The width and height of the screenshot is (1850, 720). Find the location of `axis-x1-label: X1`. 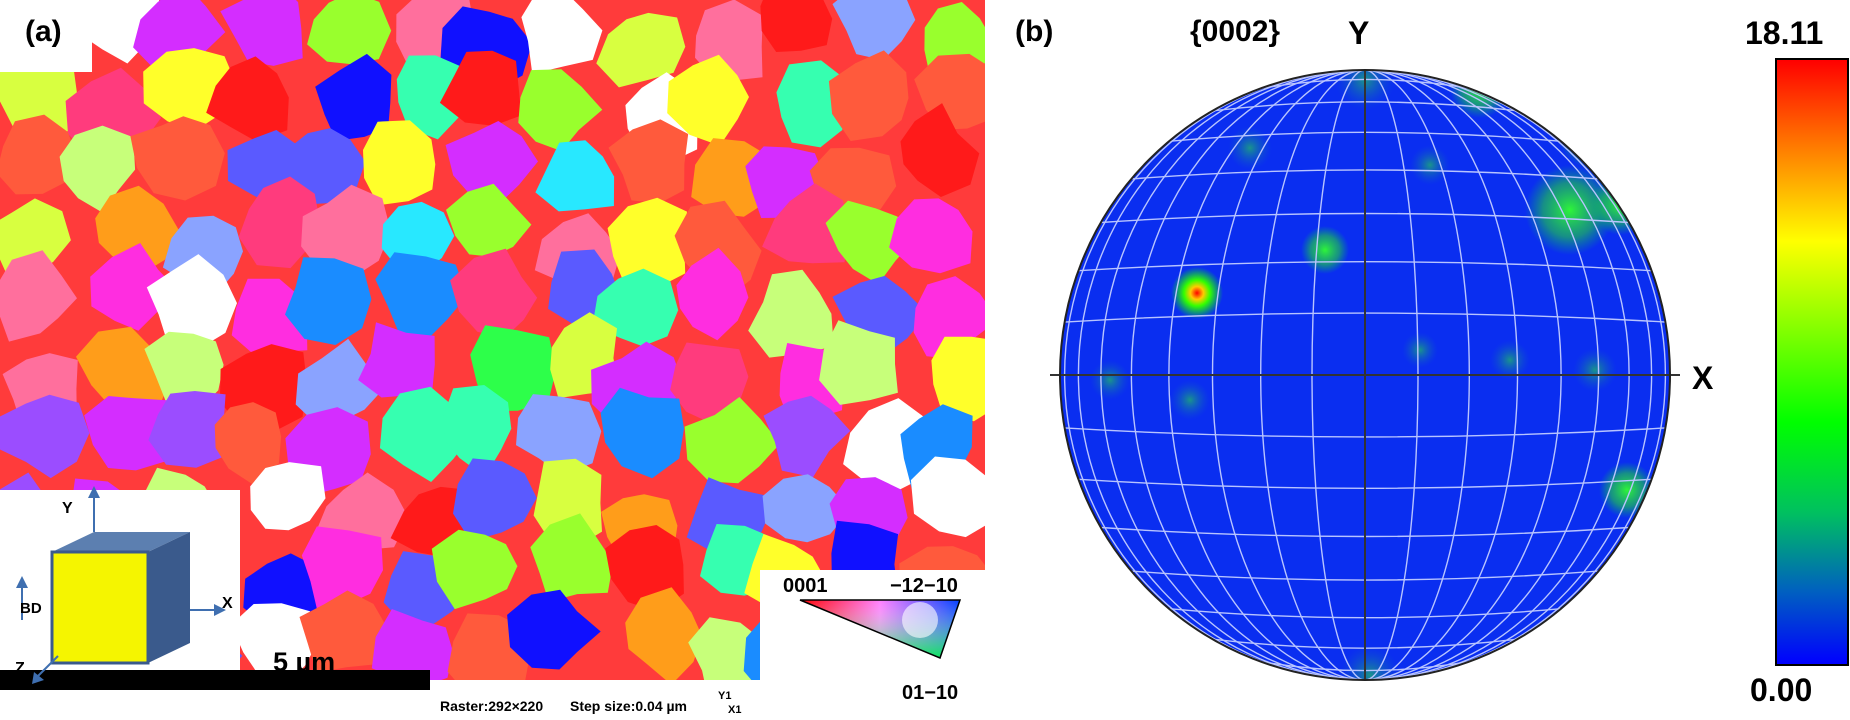

axis-x1-label: X1 is located at coordinates (735, 710).